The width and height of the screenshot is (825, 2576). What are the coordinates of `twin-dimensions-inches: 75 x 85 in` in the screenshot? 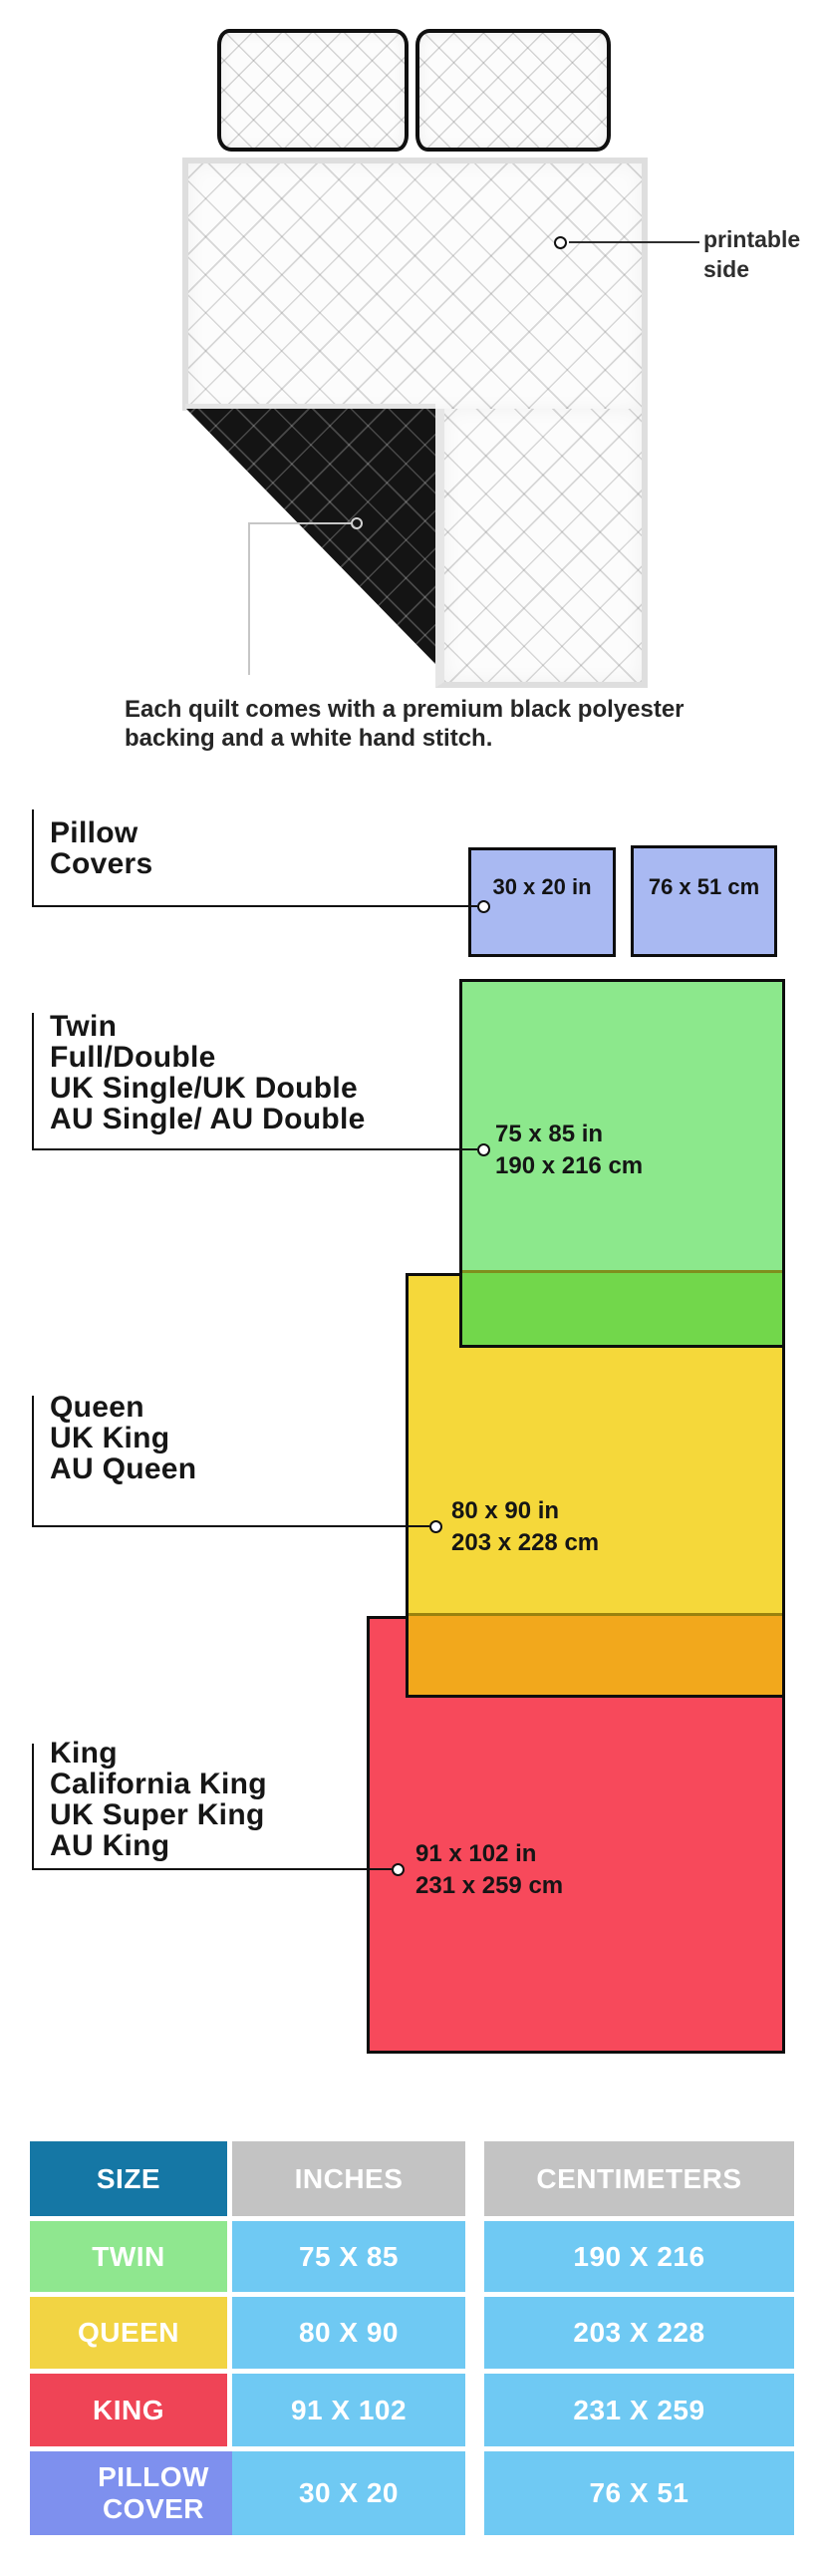 It's located at (549, 1134).